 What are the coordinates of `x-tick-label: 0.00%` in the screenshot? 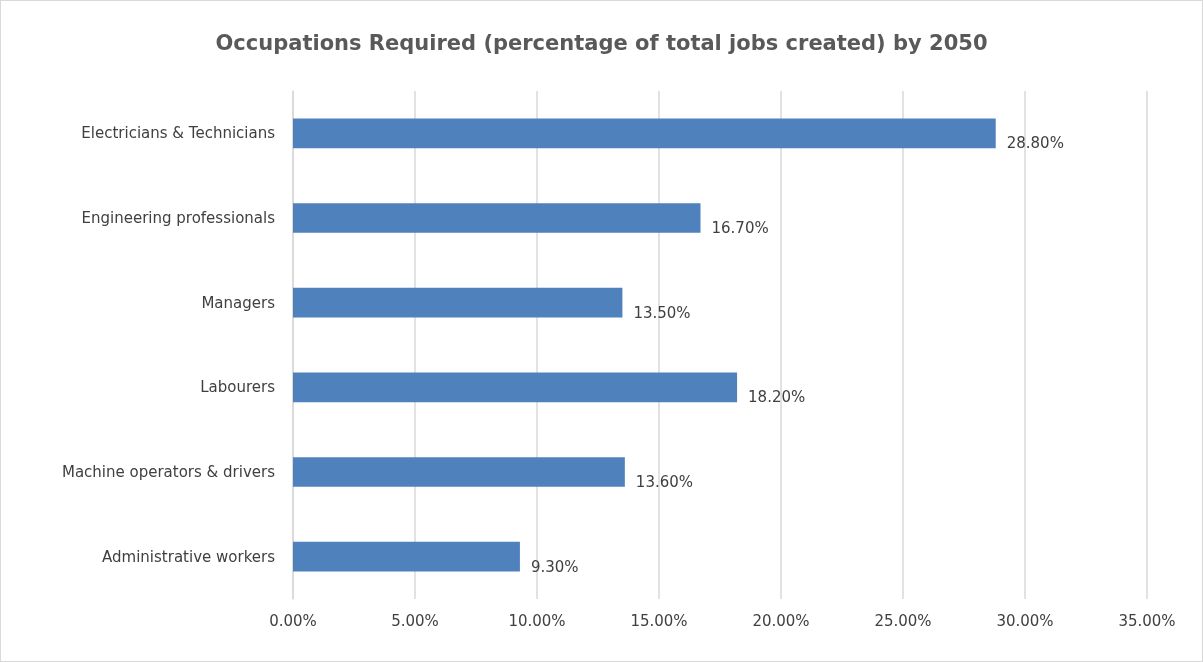 It's located at (293, 620).